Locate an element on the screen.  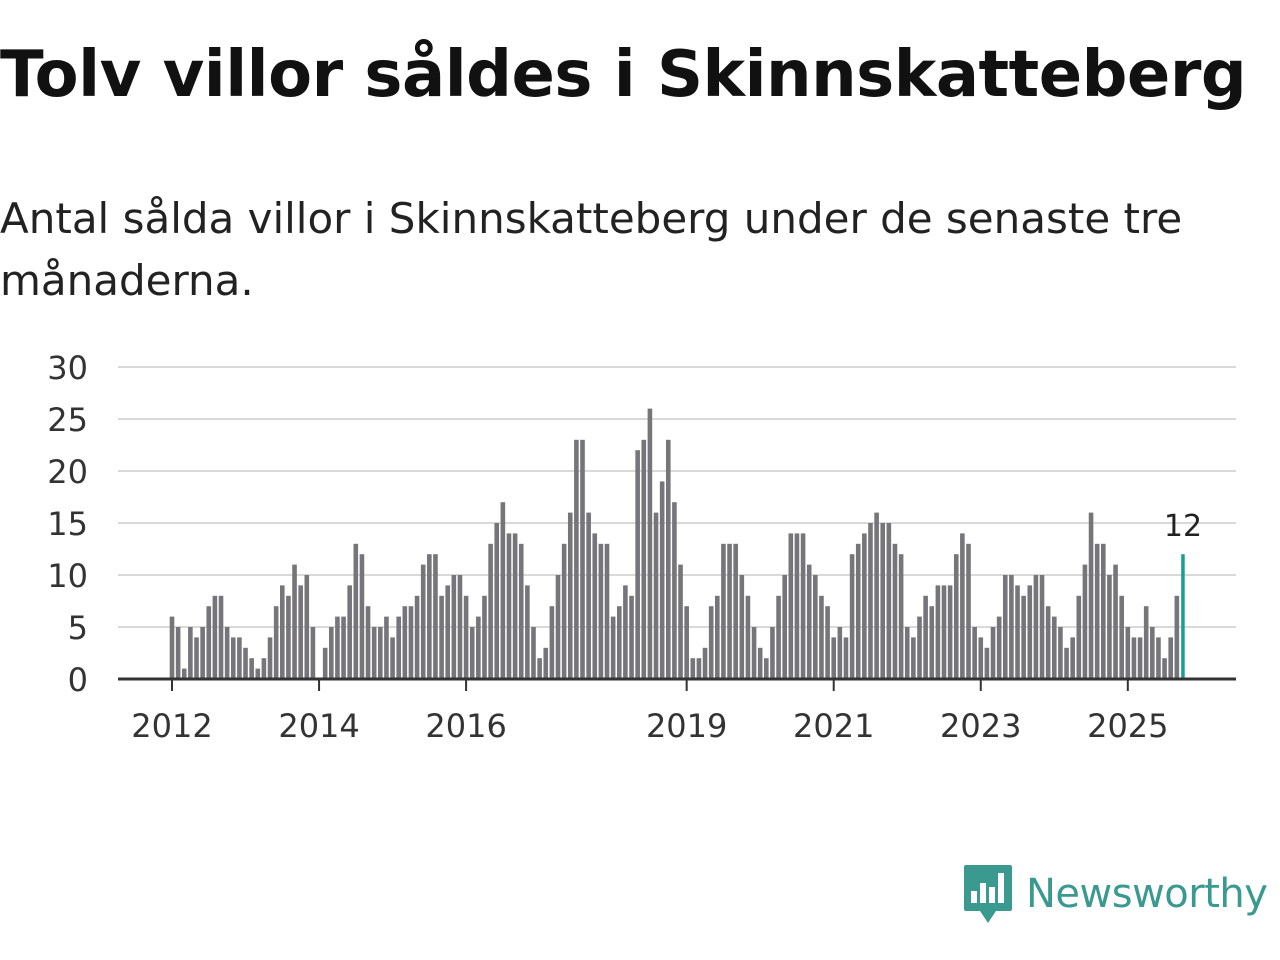
y-tick-label-5: 5 is located at coordinates (78, 628).